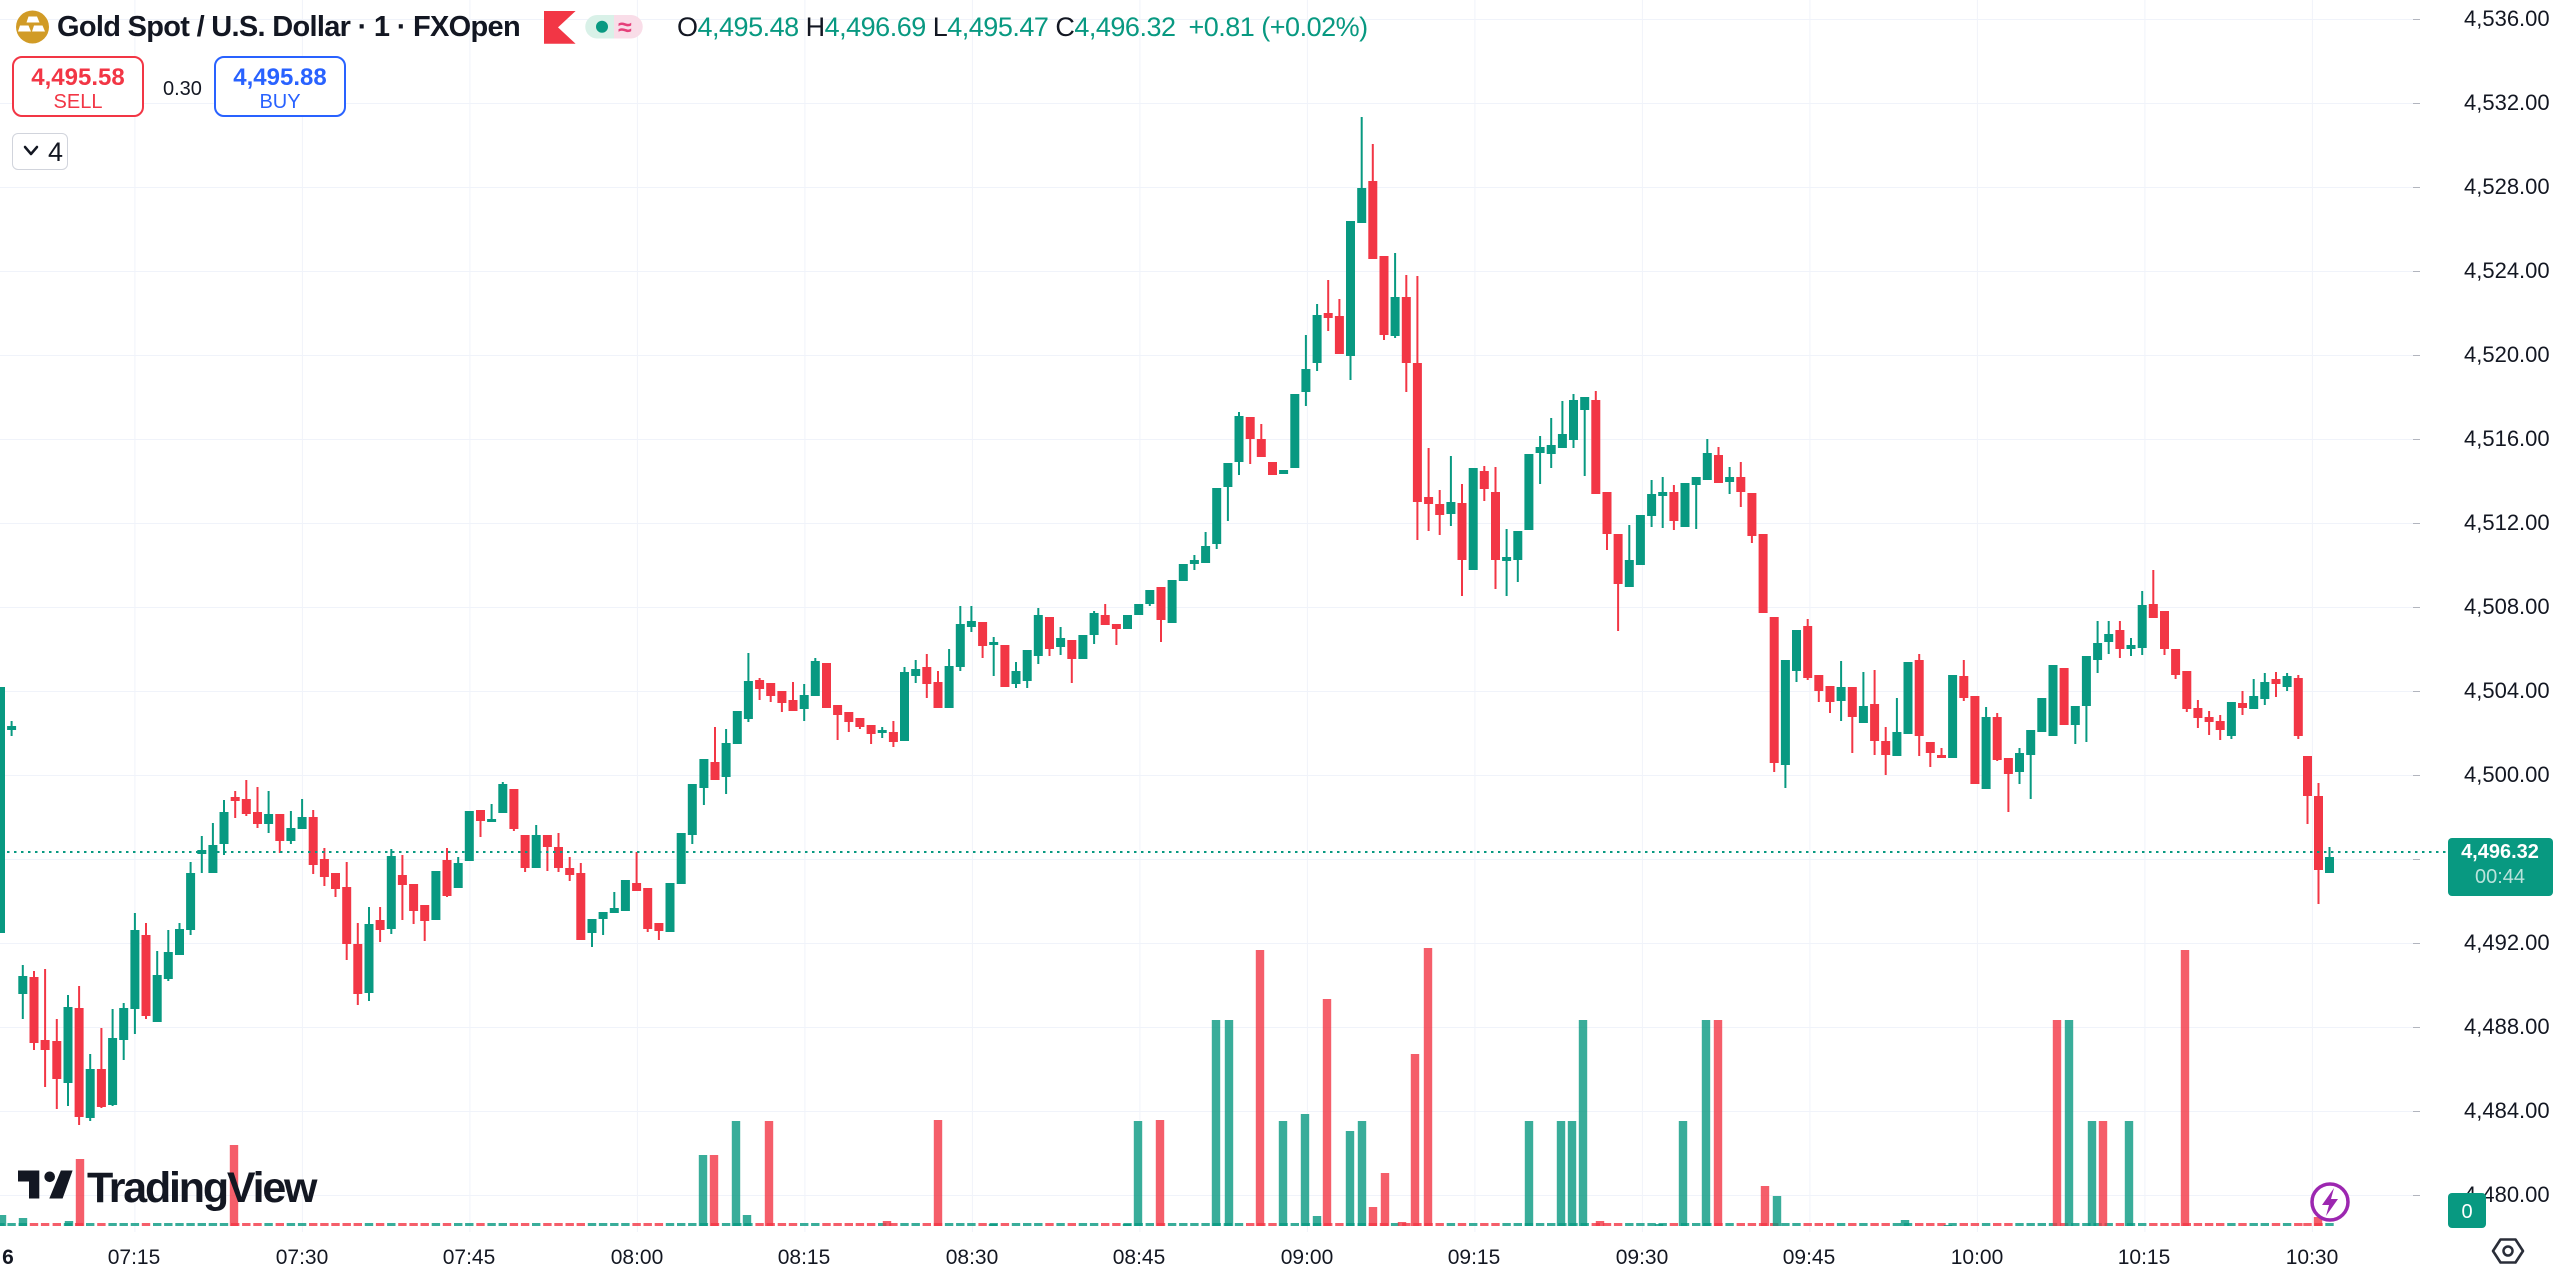  I want to click on svg-text: 4,528.00, so click(2507, 186).